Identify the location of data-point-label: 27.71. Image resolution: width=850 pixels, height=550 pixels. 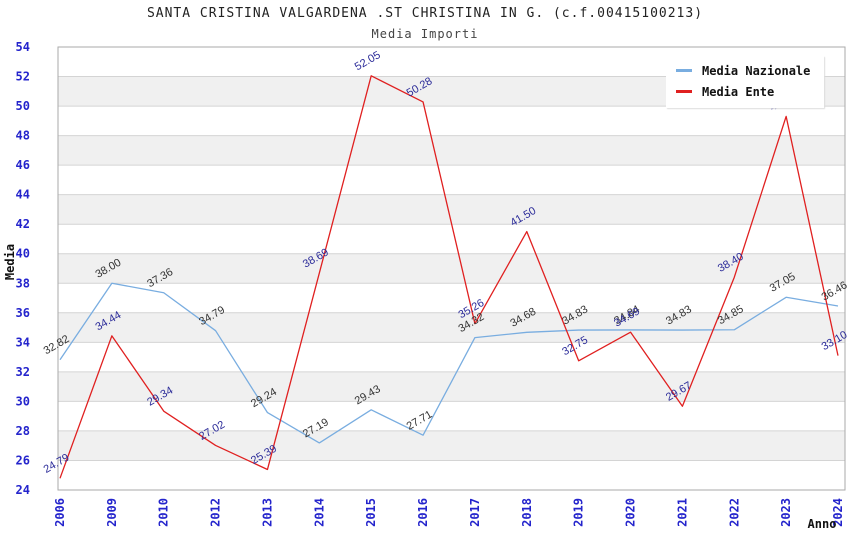
(420, 421).